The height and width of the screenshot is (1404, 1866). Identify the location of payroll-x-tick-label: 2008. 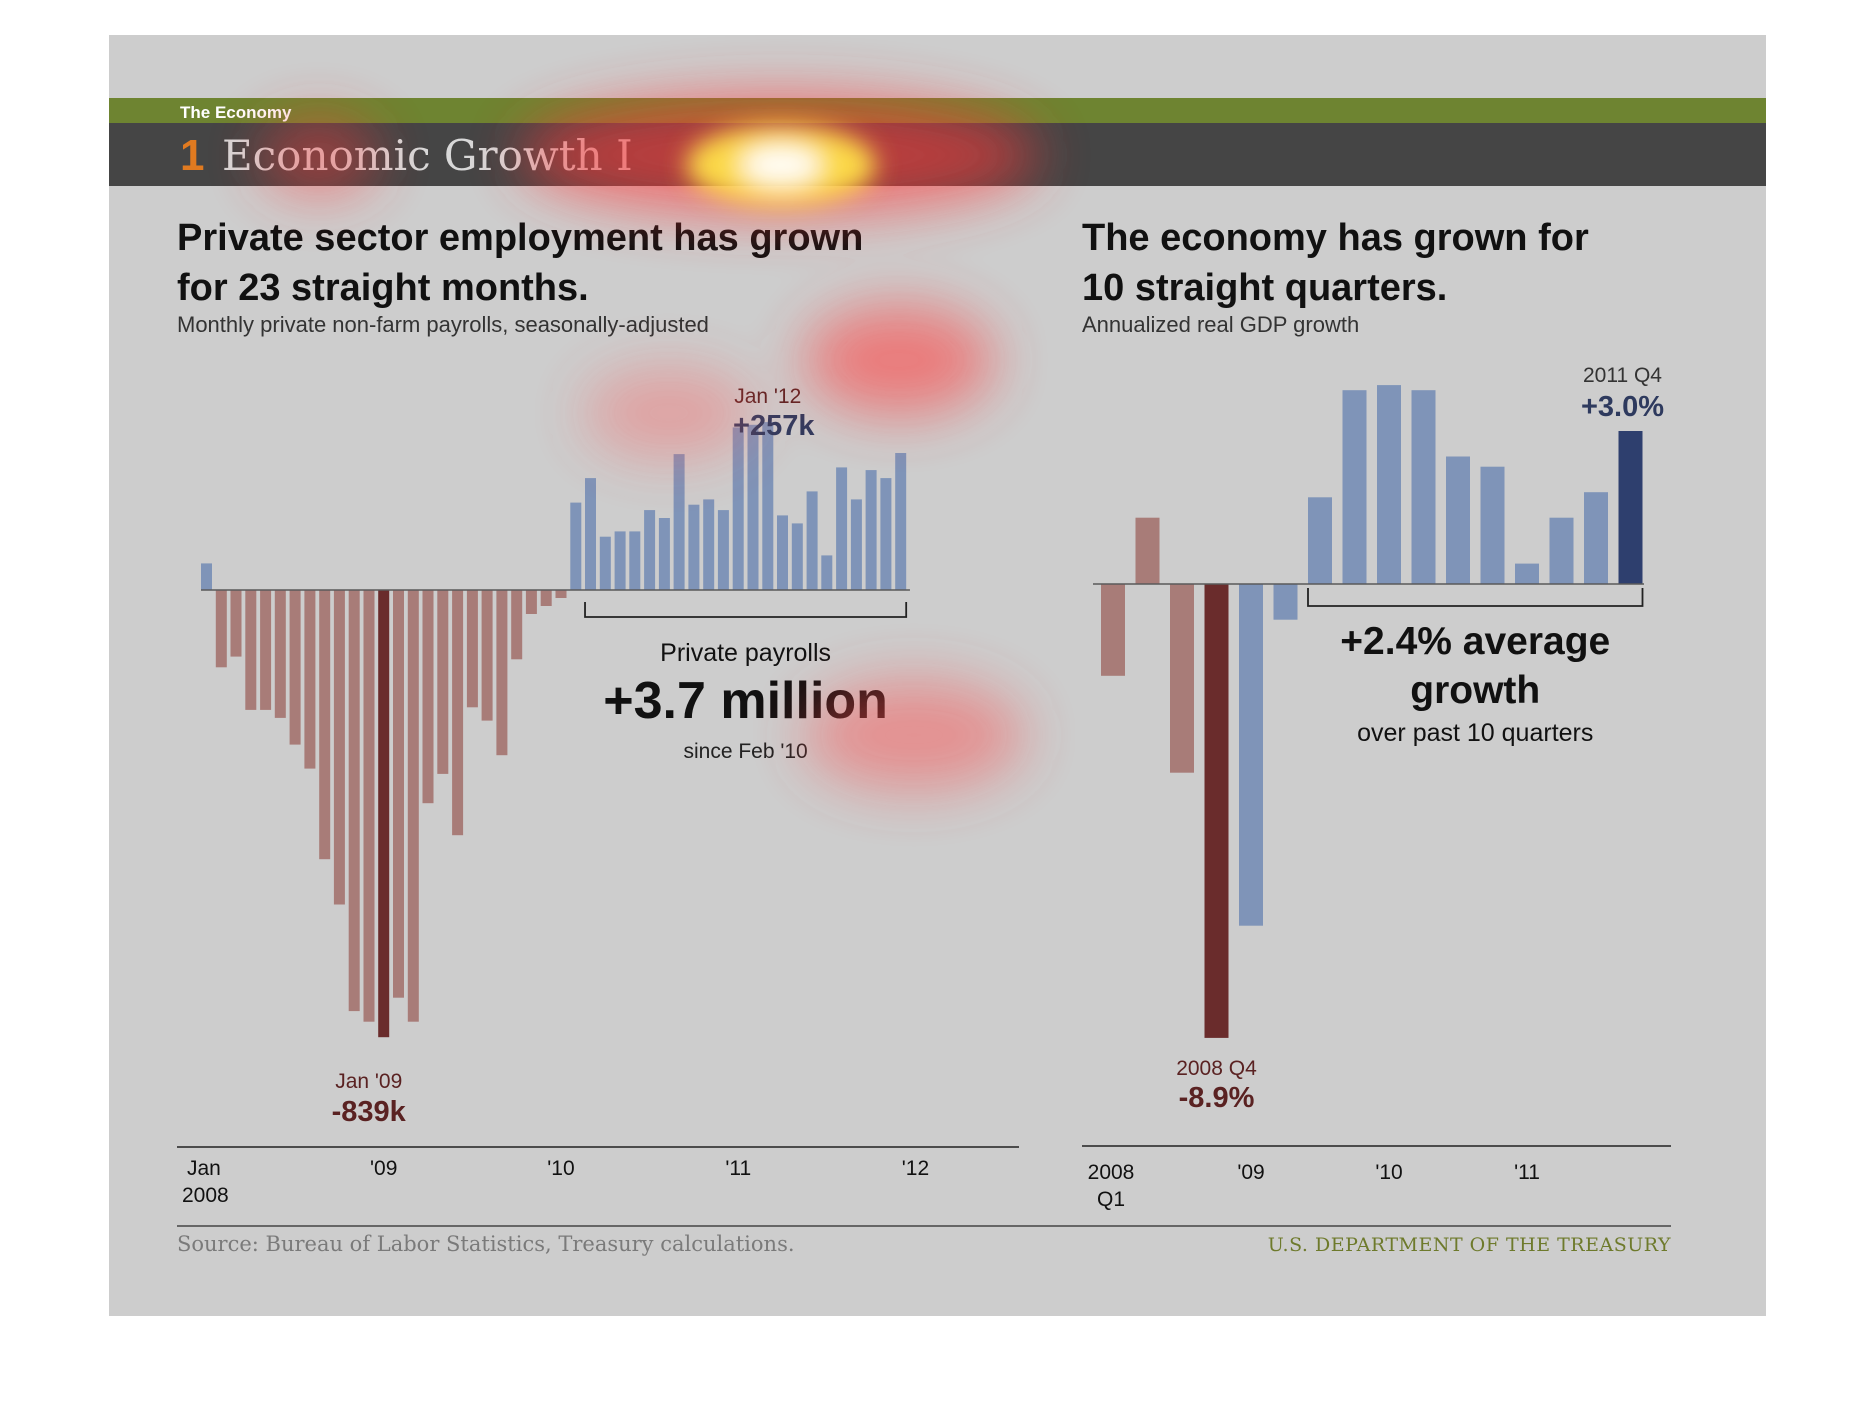
(205, 1195).